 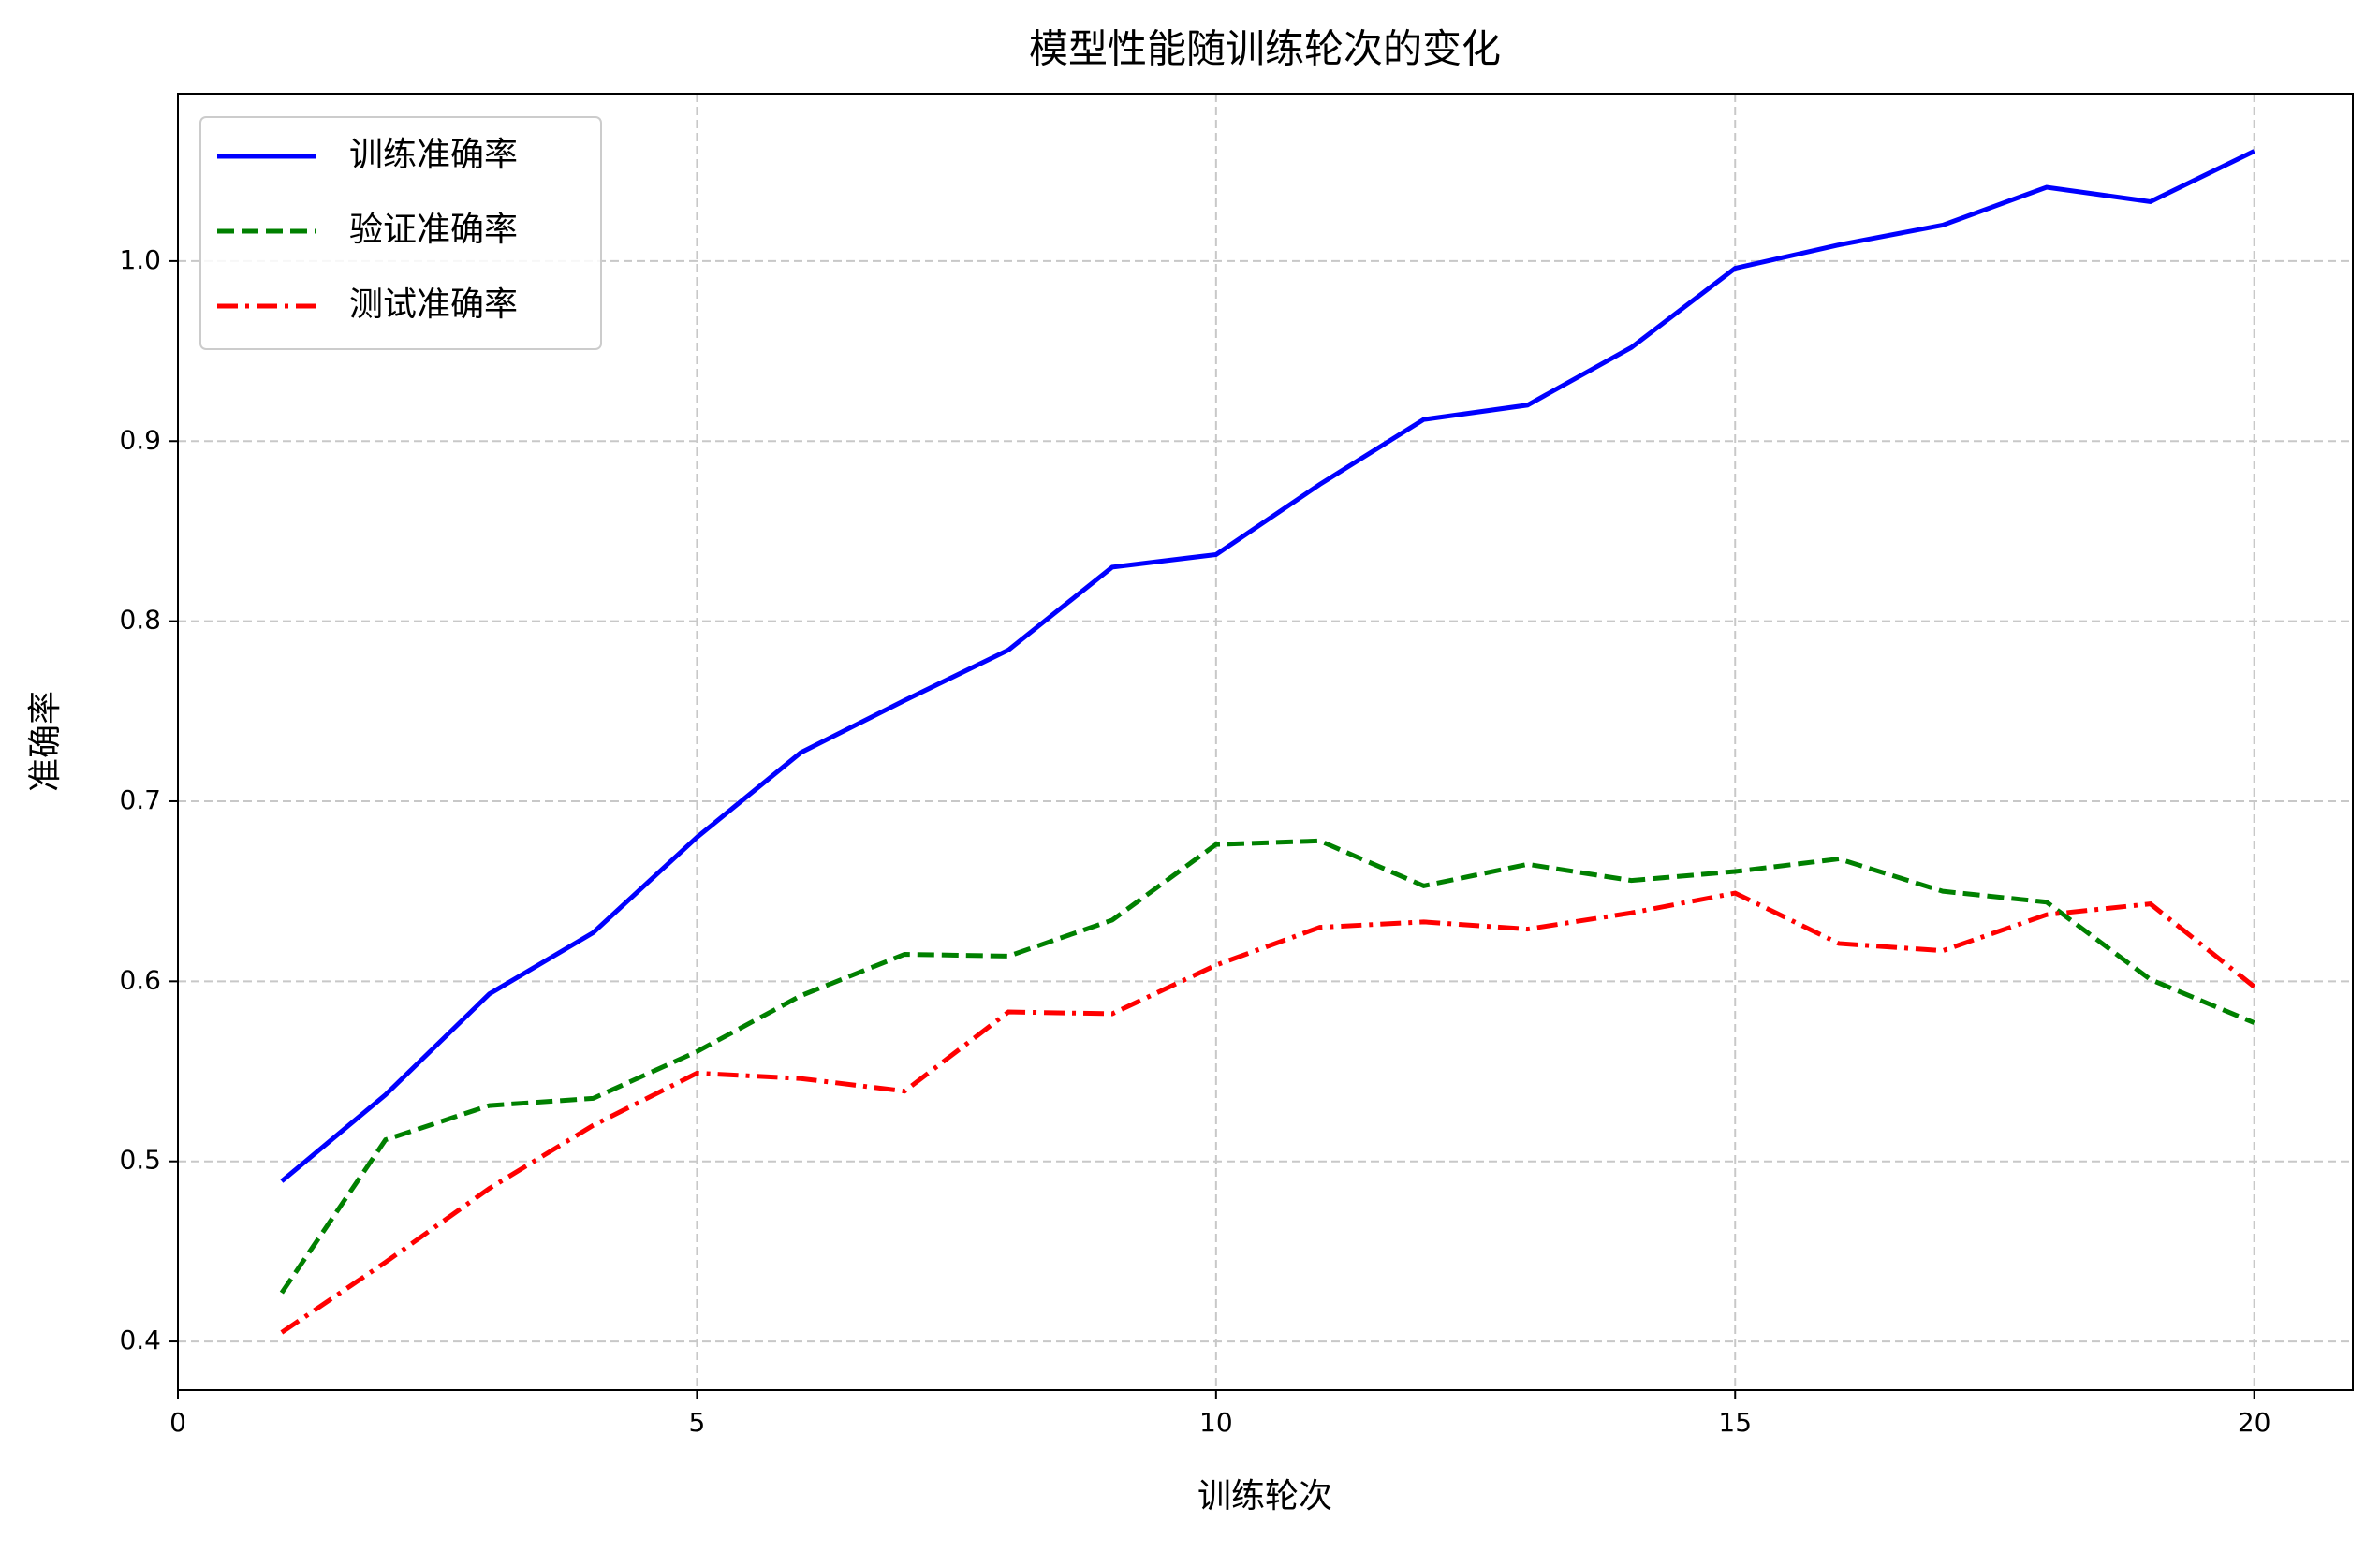 I want to click on x-tick-label: 10, so click(x=1216, y=1422).